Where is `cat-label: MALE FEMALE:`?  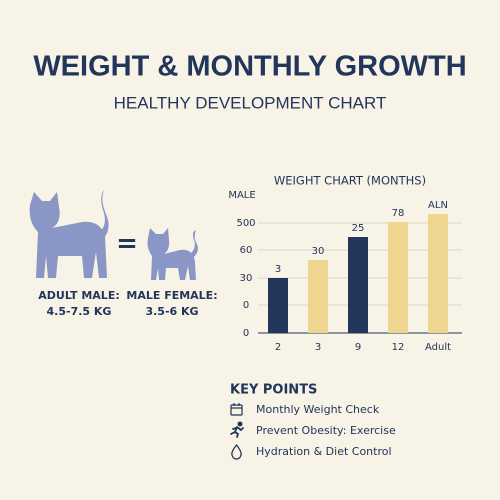 cat-label: MALE FEMALE: is located at coordinates (171, 295).